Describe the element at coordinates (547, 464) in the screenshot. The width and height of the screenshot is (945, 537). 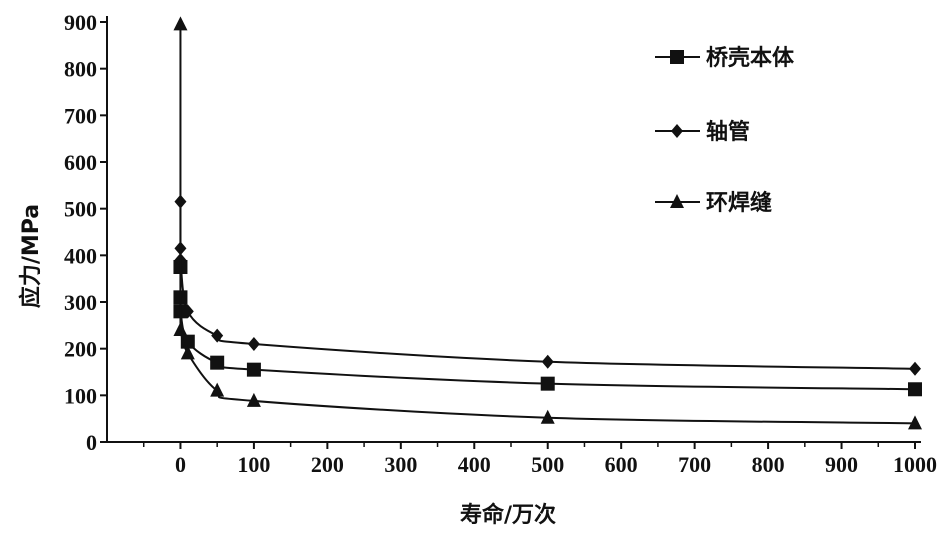
I see `x-tick-label: 500` at that location.